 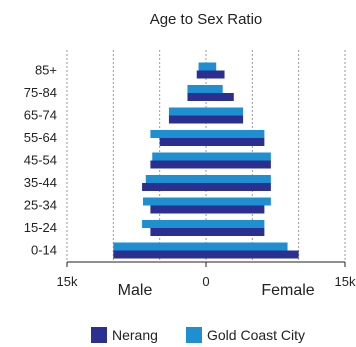 I want to click on x-axis-ticks: 15k 0 15k, so click(x=206, y=275).